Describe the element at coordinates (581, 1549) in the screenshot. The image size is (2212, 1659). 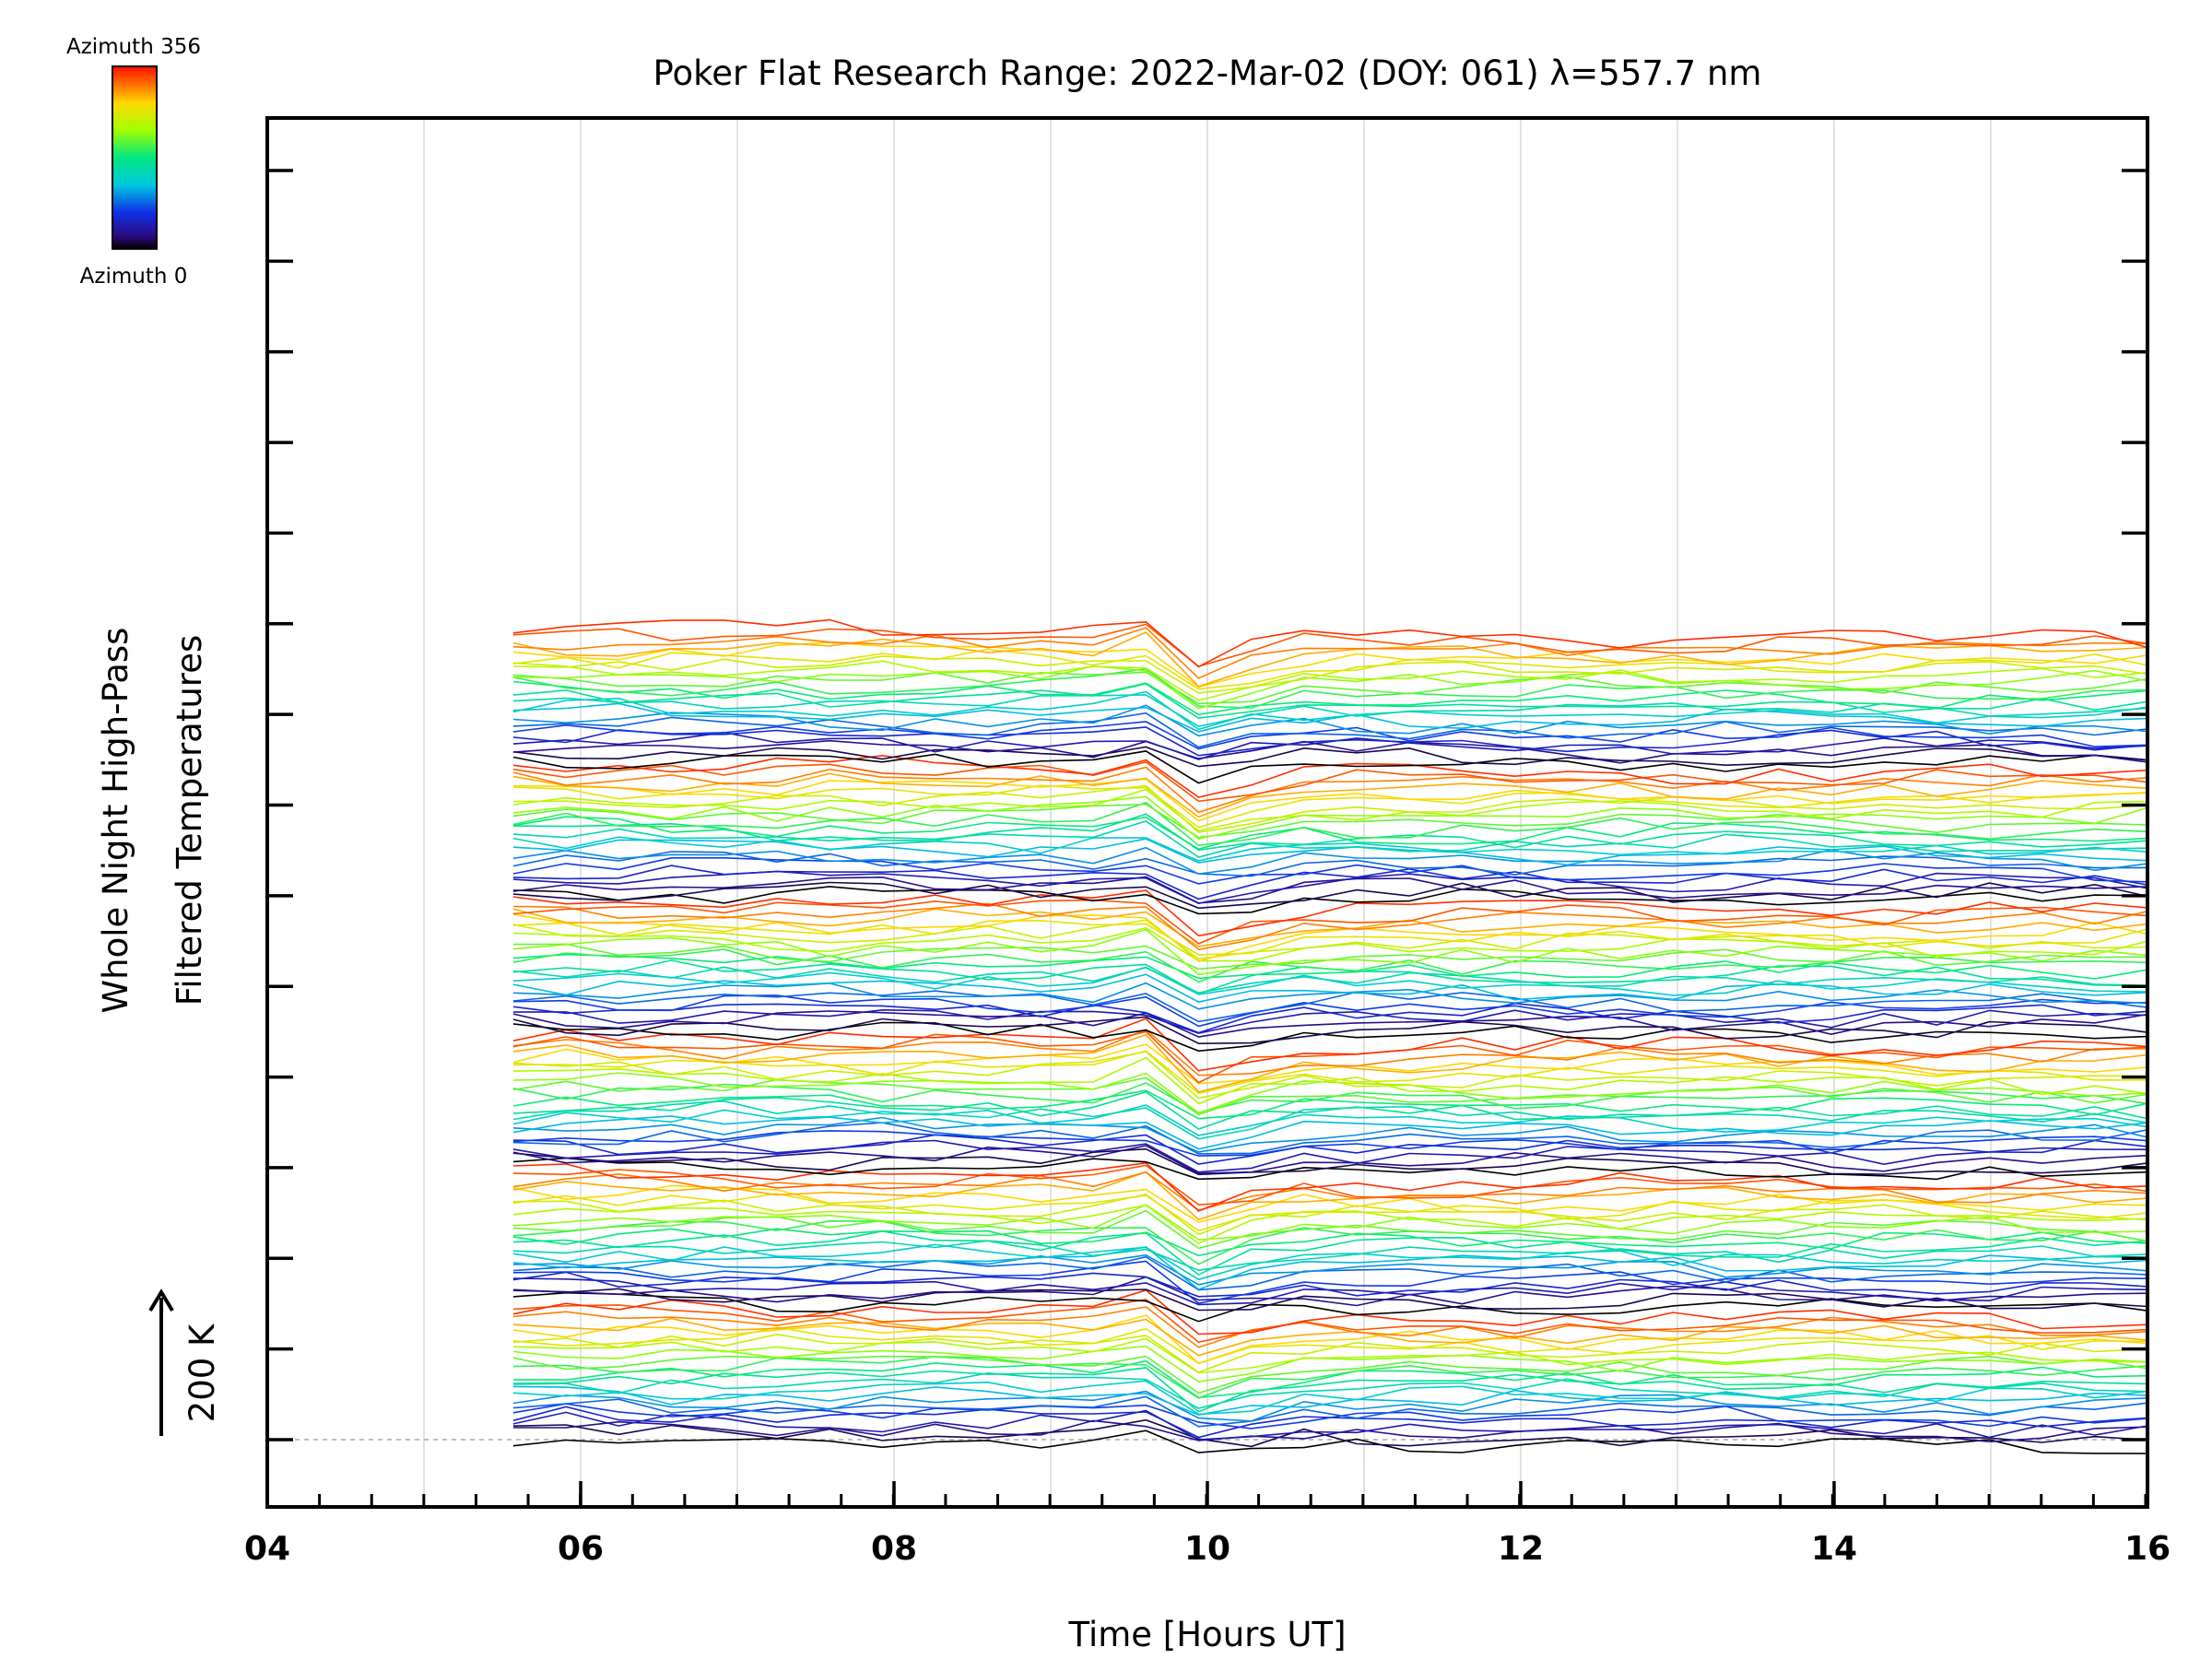
I see `x-tick-label: 06` at that location.